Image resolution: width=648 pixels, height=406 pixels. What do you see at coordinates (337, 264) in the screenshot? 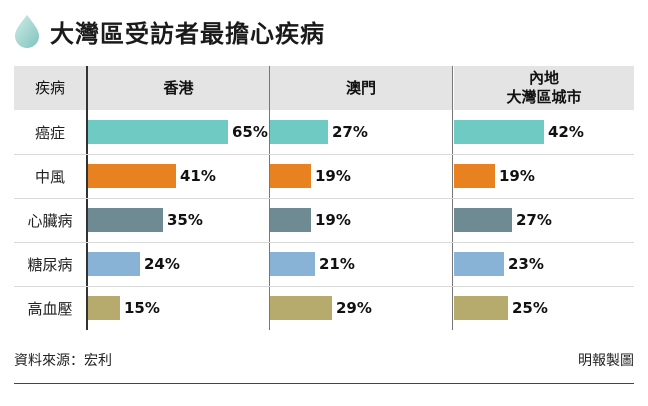
I see `value-label-2-4: 21%` at bounding box center [337, 264].